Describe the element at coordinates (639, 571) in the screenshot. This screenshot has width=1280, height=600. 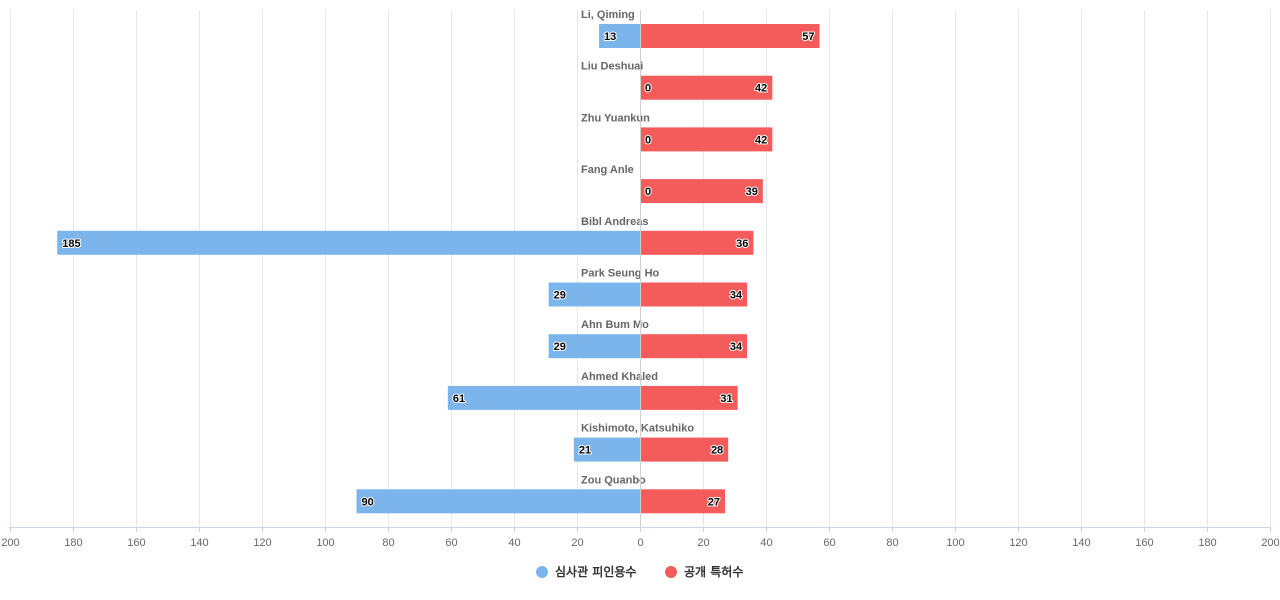
I see `legend: 심사관 피인용수 공개 특허수` at that location.